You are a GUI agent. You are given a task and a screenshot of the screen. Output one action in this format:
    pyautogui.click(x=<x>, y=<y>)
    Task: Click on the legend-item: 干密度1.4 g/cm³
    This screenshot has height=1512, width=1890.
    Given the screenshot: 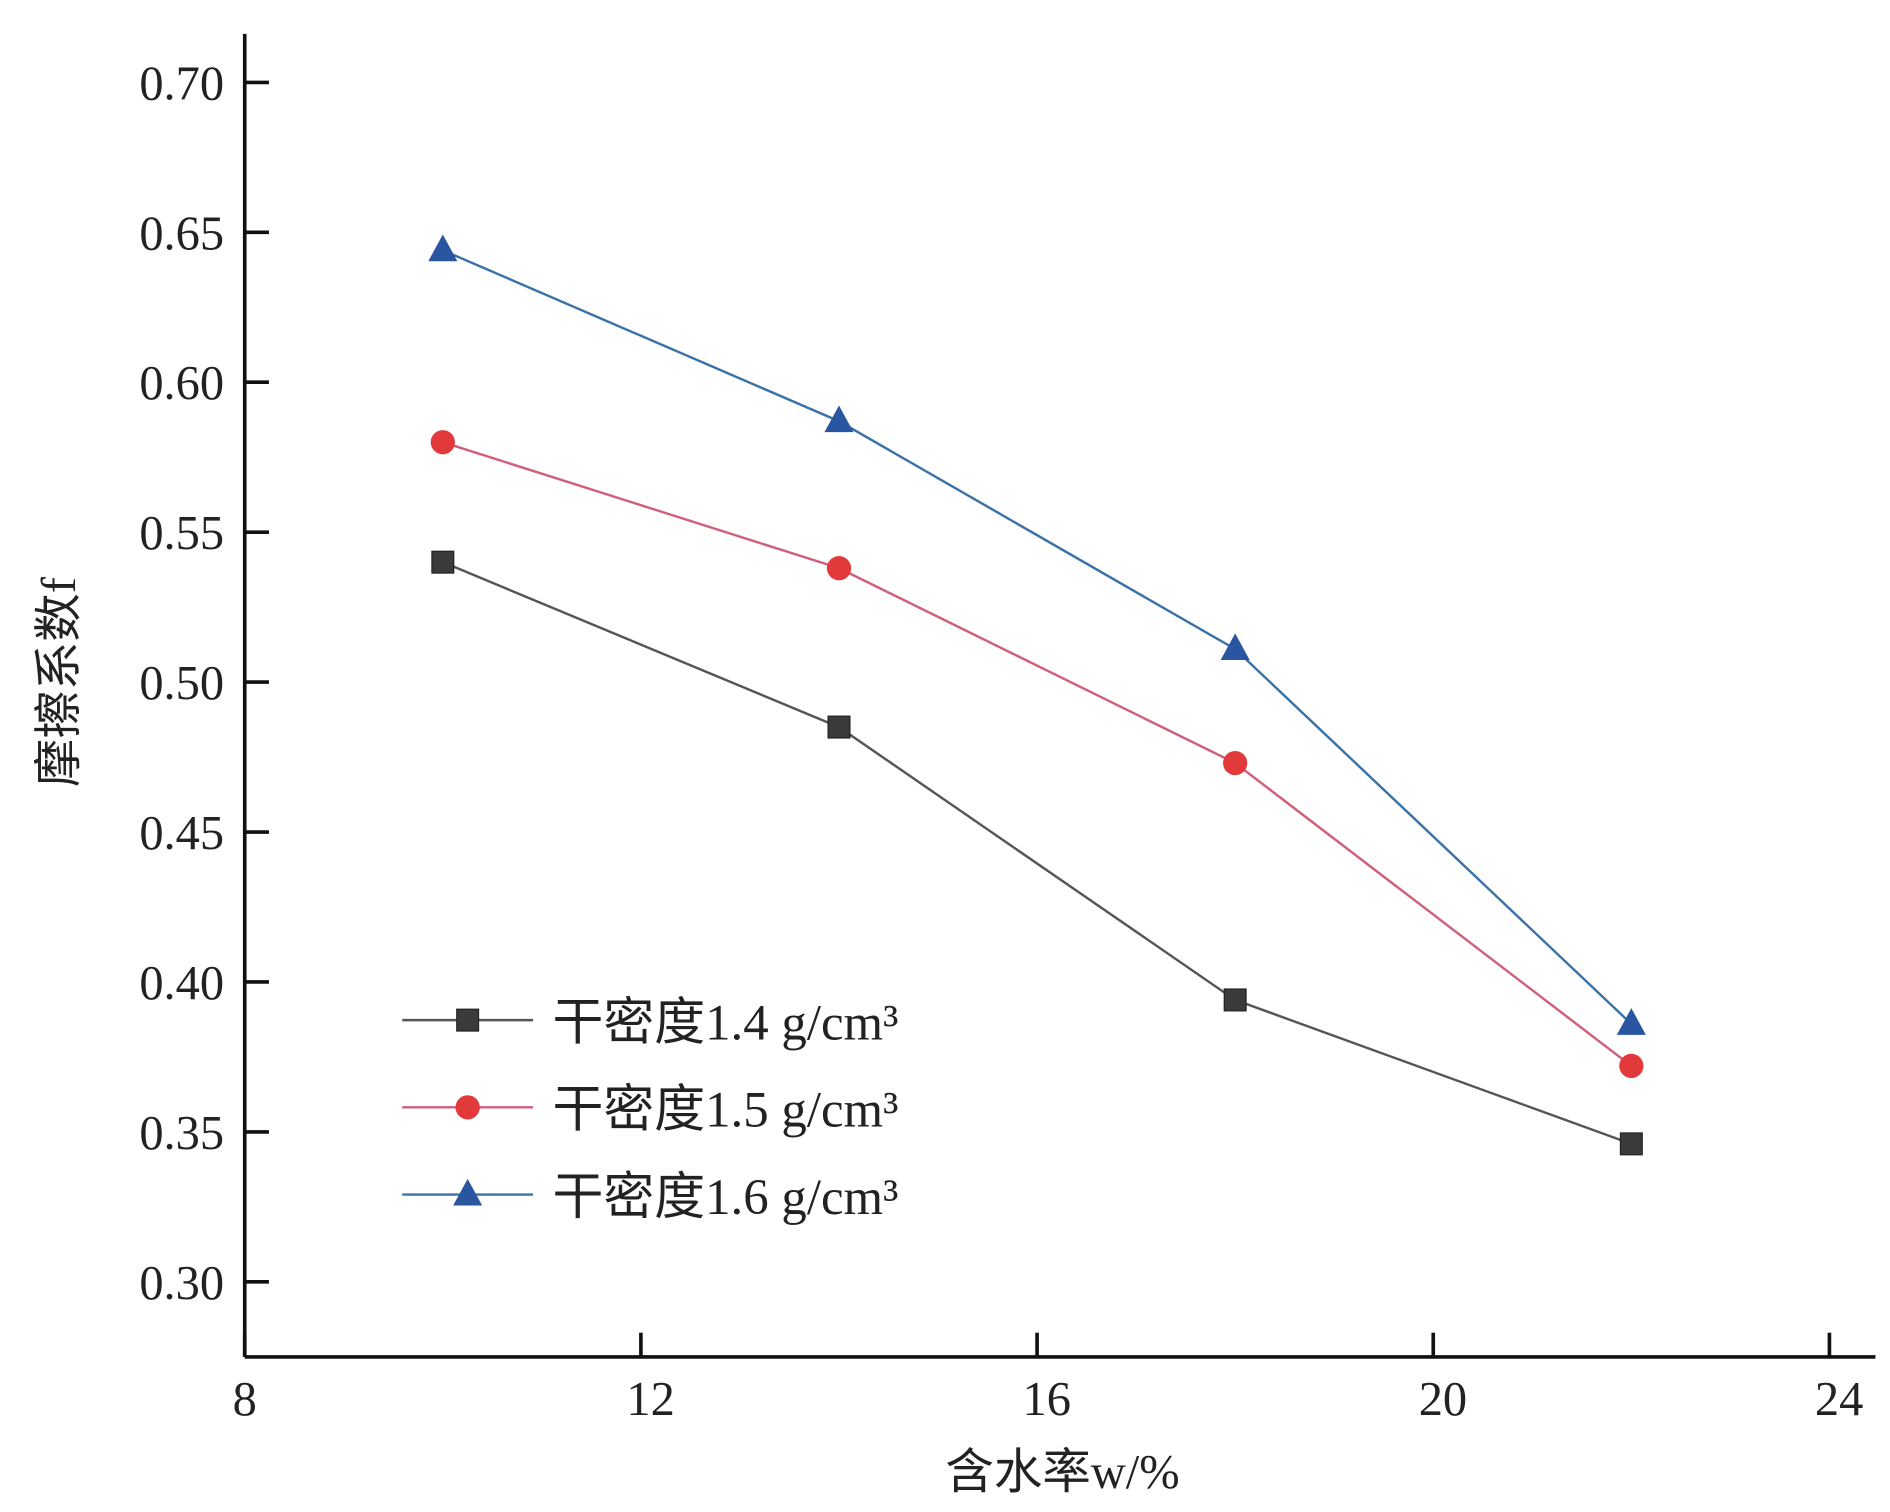 What is the action you would take?
    pyautogui.click(x=650, y=1024)
    